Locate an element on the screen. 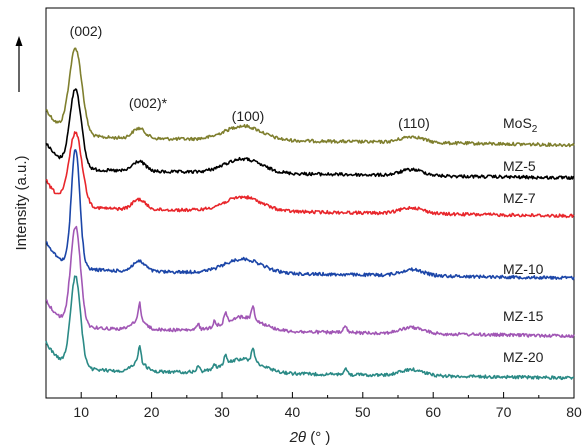  peak-annotation: (100) is located at coordinates (248, 116).